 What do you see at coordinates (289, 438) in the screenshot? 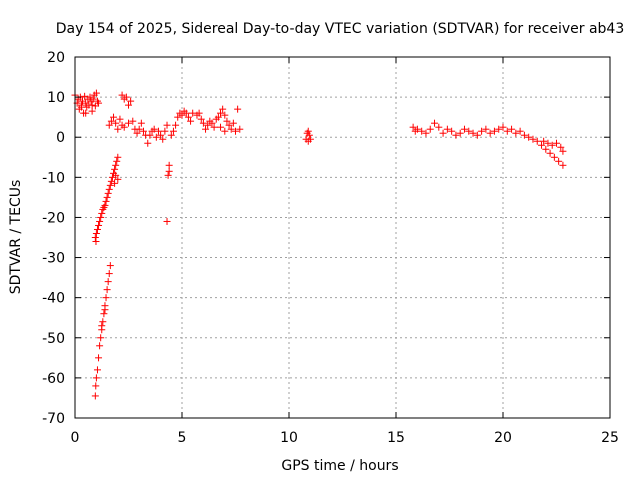
I see `x-tick-label: 10` at bounding box center [289, 438].